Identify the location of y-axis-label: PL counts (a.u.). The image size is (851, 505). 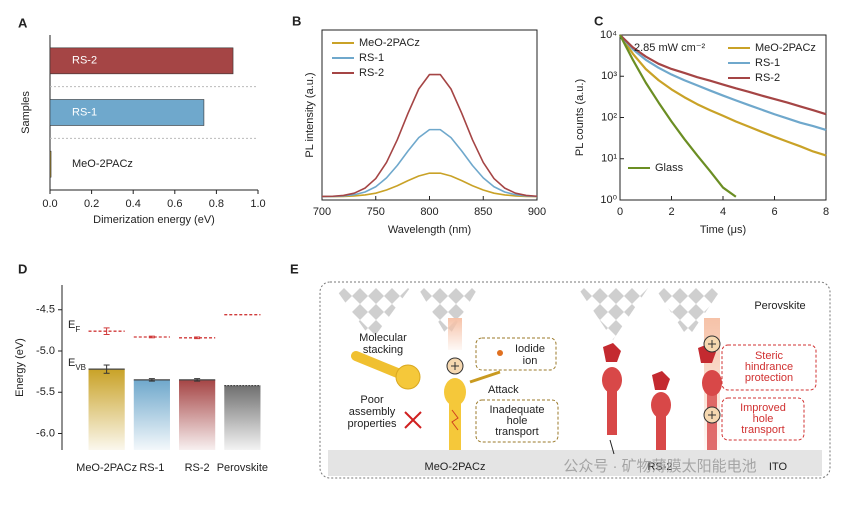
(580, 117).